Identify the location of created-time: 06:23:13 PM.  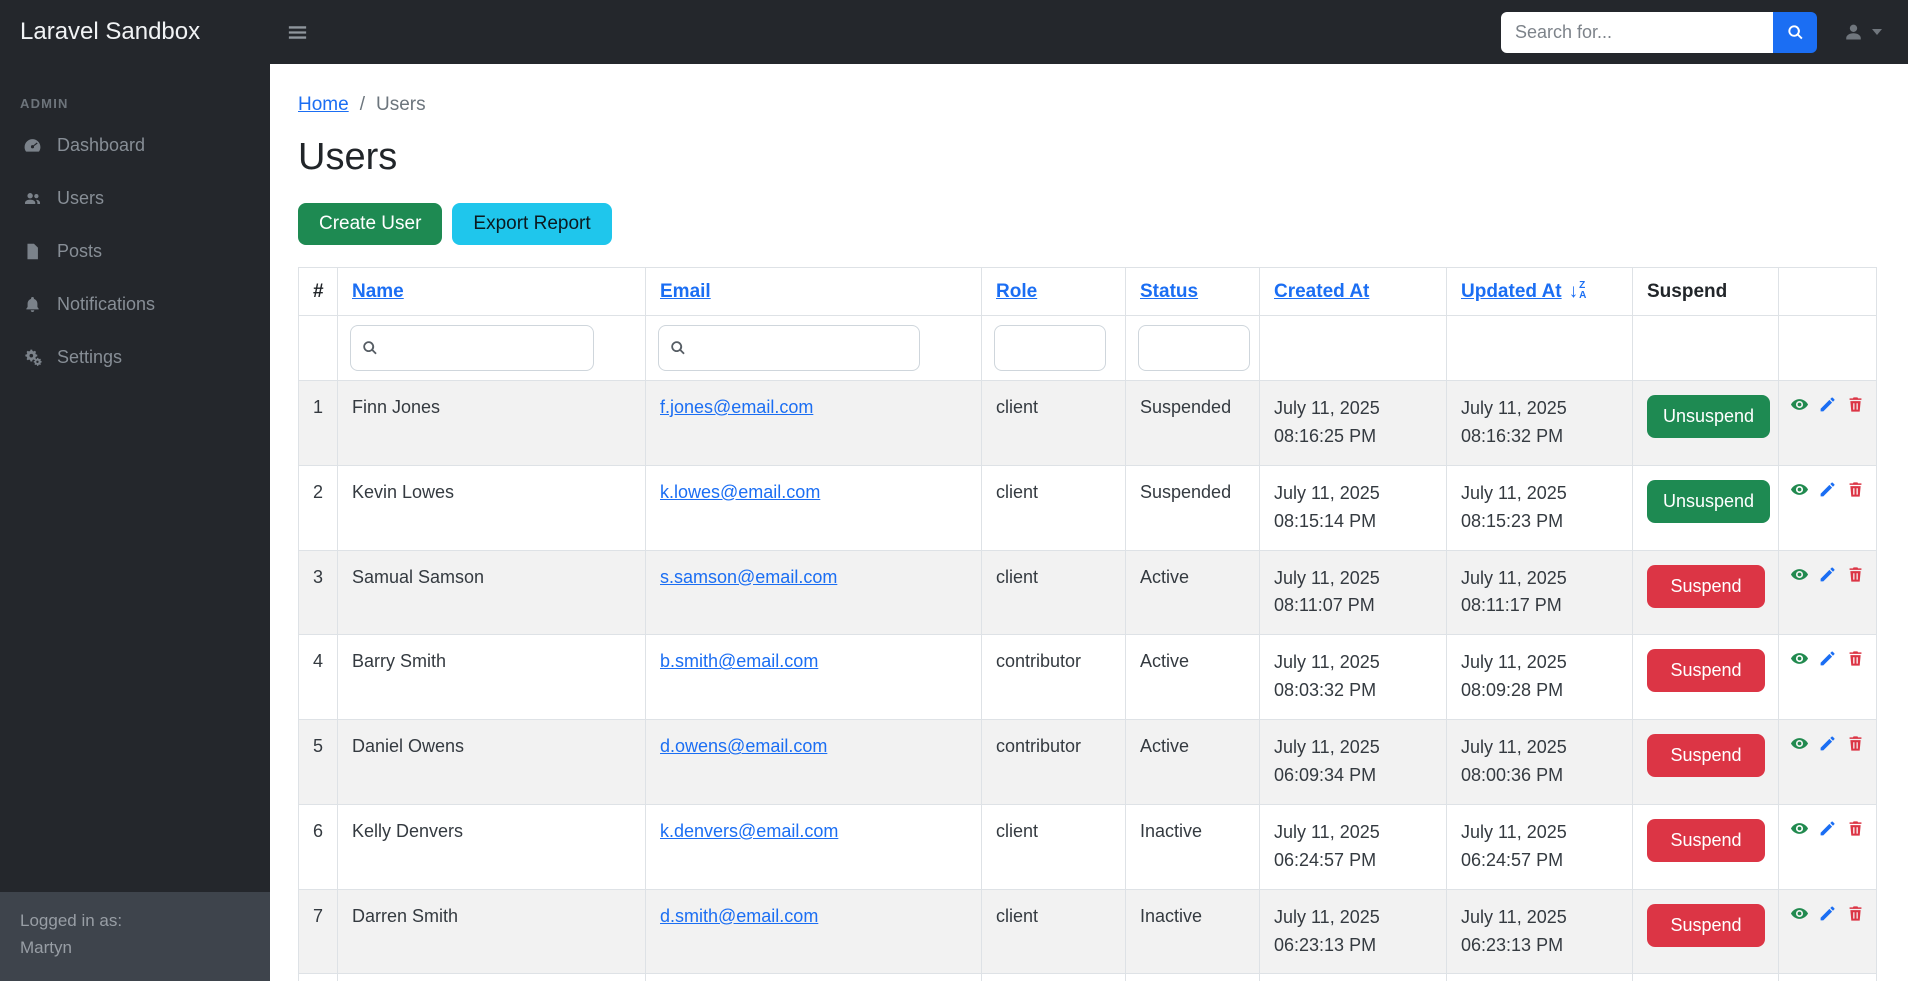
(1325, 944).